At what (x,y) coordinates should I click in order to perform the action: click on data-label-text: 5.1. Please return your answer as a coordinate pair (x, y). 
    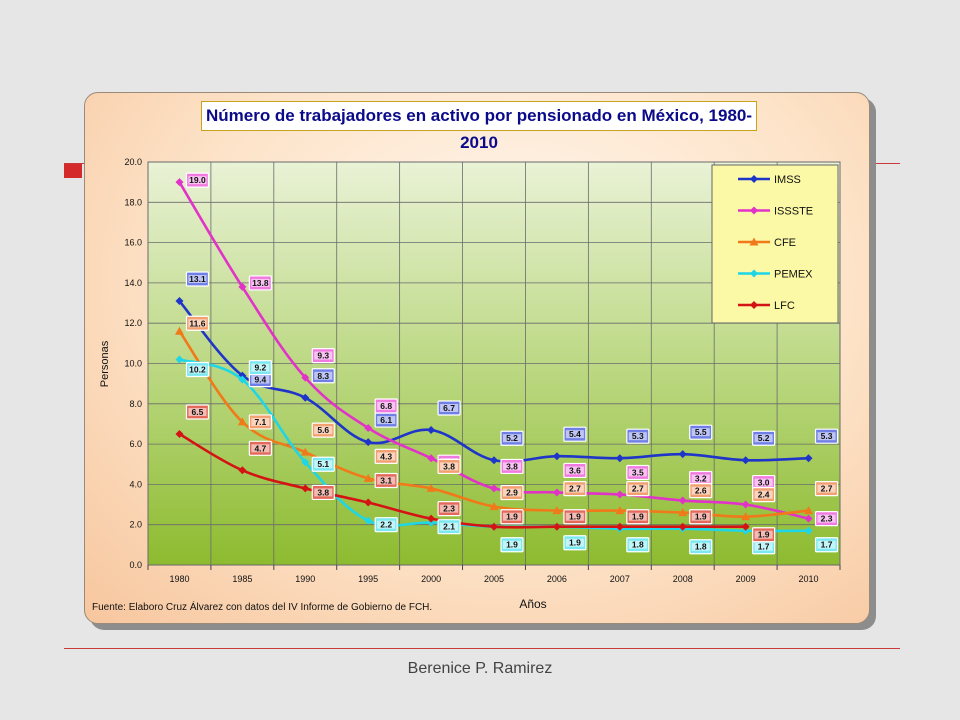
    Looking at the image, I should click on (323, 464).